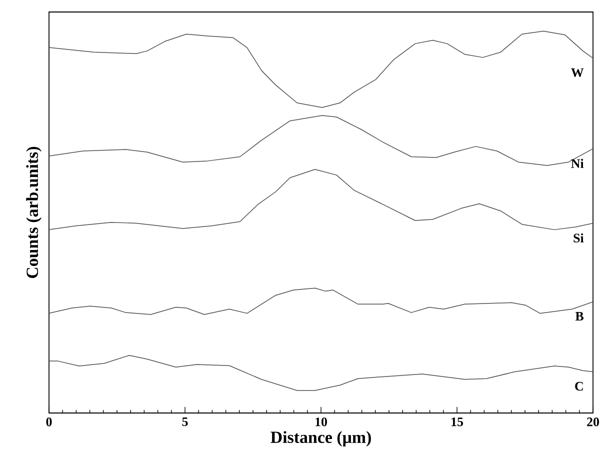 The height and width of the screenshot is (474, 604). Describe the element at coordinates (579, 237) in the screenshot. I see `series-label: Si` at that location.